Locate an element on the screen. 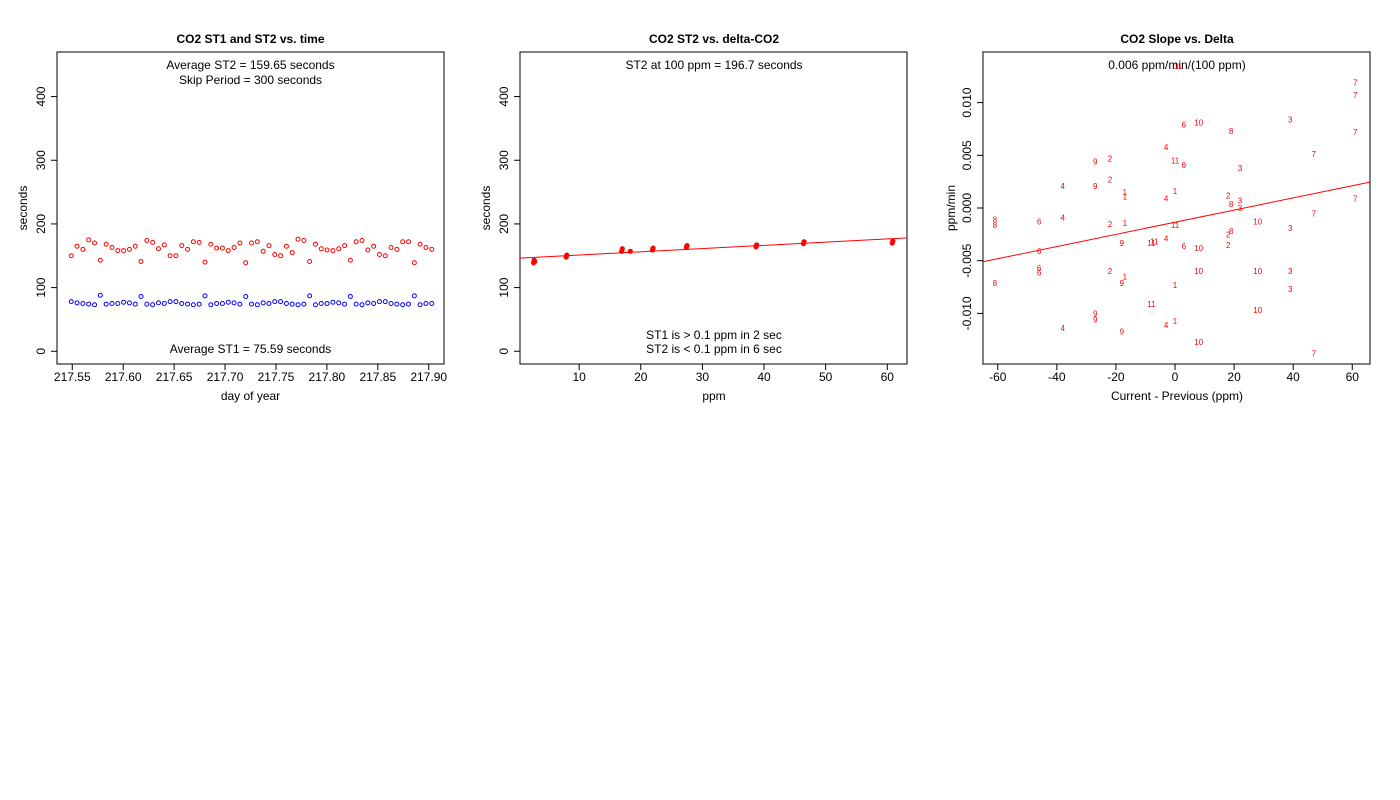 This screenshot has width=1400, height=800. x-tick-label: -40 is located at coordinates (1057, 377).